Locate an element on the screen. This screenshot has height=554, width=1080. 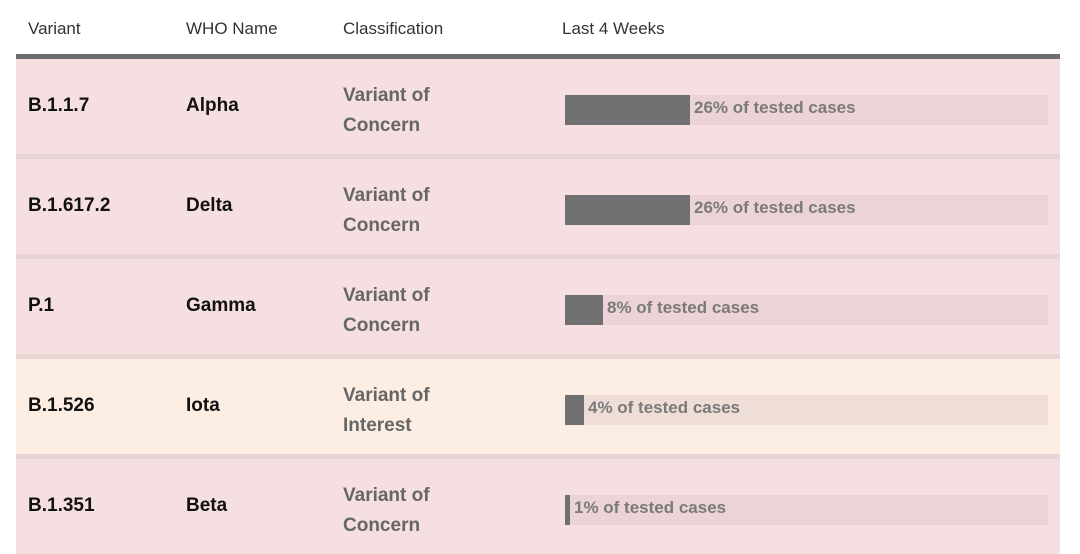
variant-cell: B.1.617.2 is located at coordinates (69, 205).